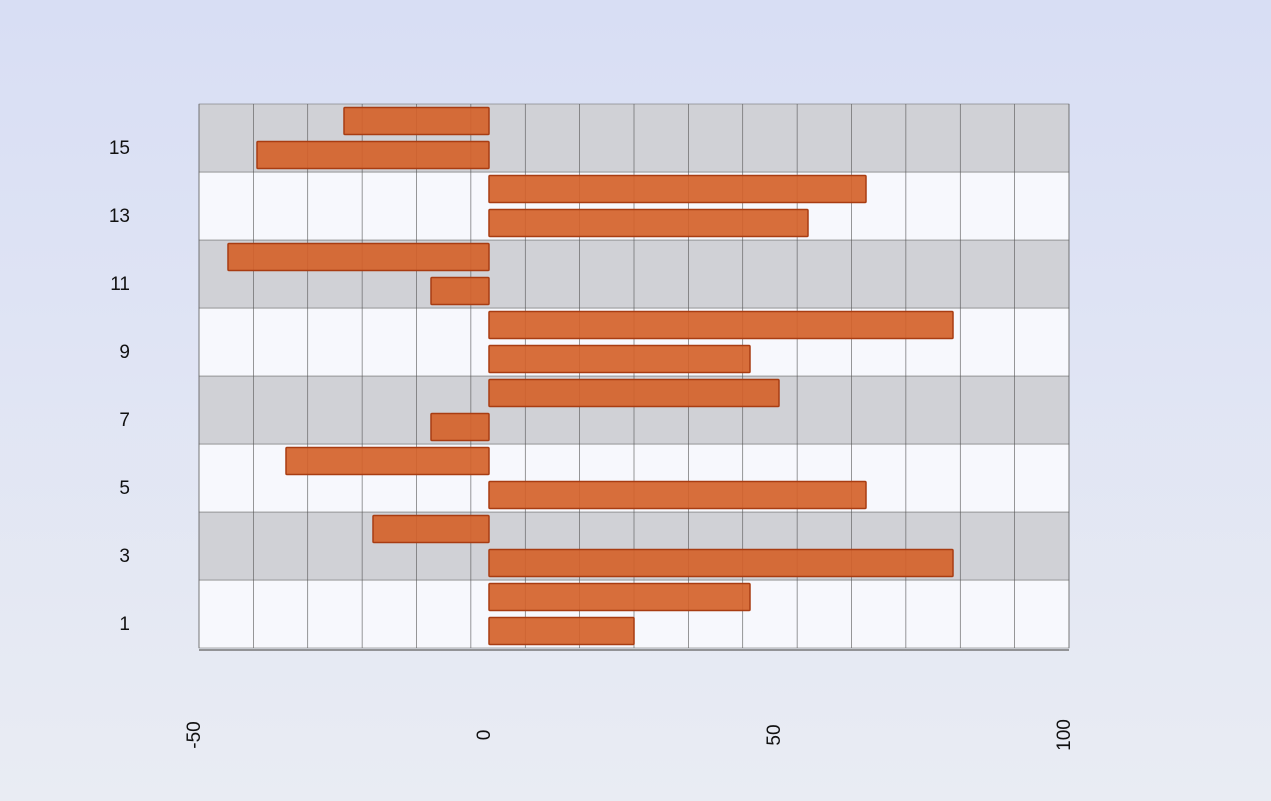 This screenshot has height=801, width=1271. What do you see at coordinates (119, 148) in the screenshot?
I see `y-tick-label: 15` at bounding box center [119, 148].